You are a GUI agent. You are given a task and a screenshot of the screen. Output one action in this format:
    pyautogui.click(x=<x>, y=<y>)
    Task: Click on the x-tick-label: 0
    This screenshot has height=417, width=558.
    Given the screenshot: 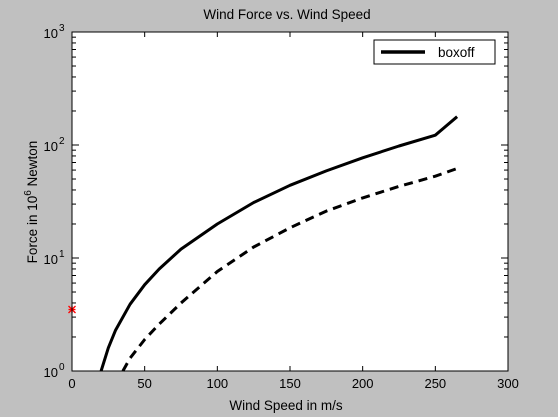 What is the action you would take?
    pyautogui.click(x=71, y=383)
    